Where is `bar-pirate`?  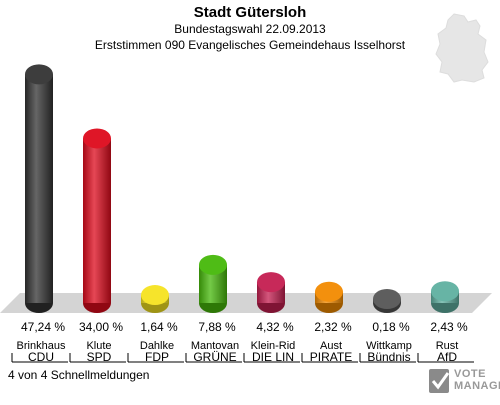
bar-pirate is located at coordinates (329, 297).